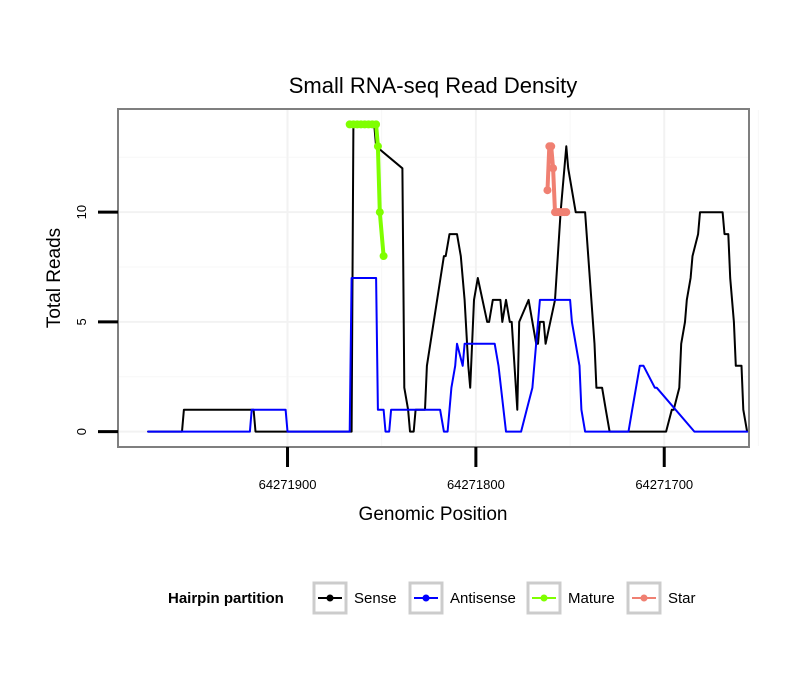 This screenshot has width=810, height=690. What do you see at coordinates (81, 212) in the screenshot?
I see `y-tick-label: 10` at bounding box center [81, 212].